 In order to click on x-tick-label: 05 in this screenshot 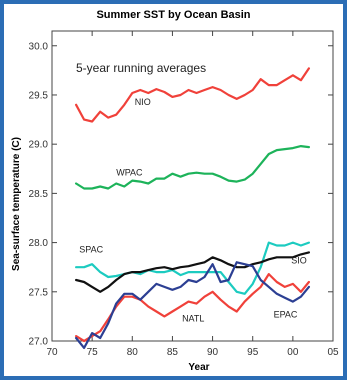, I will do `click(333, 352)`.